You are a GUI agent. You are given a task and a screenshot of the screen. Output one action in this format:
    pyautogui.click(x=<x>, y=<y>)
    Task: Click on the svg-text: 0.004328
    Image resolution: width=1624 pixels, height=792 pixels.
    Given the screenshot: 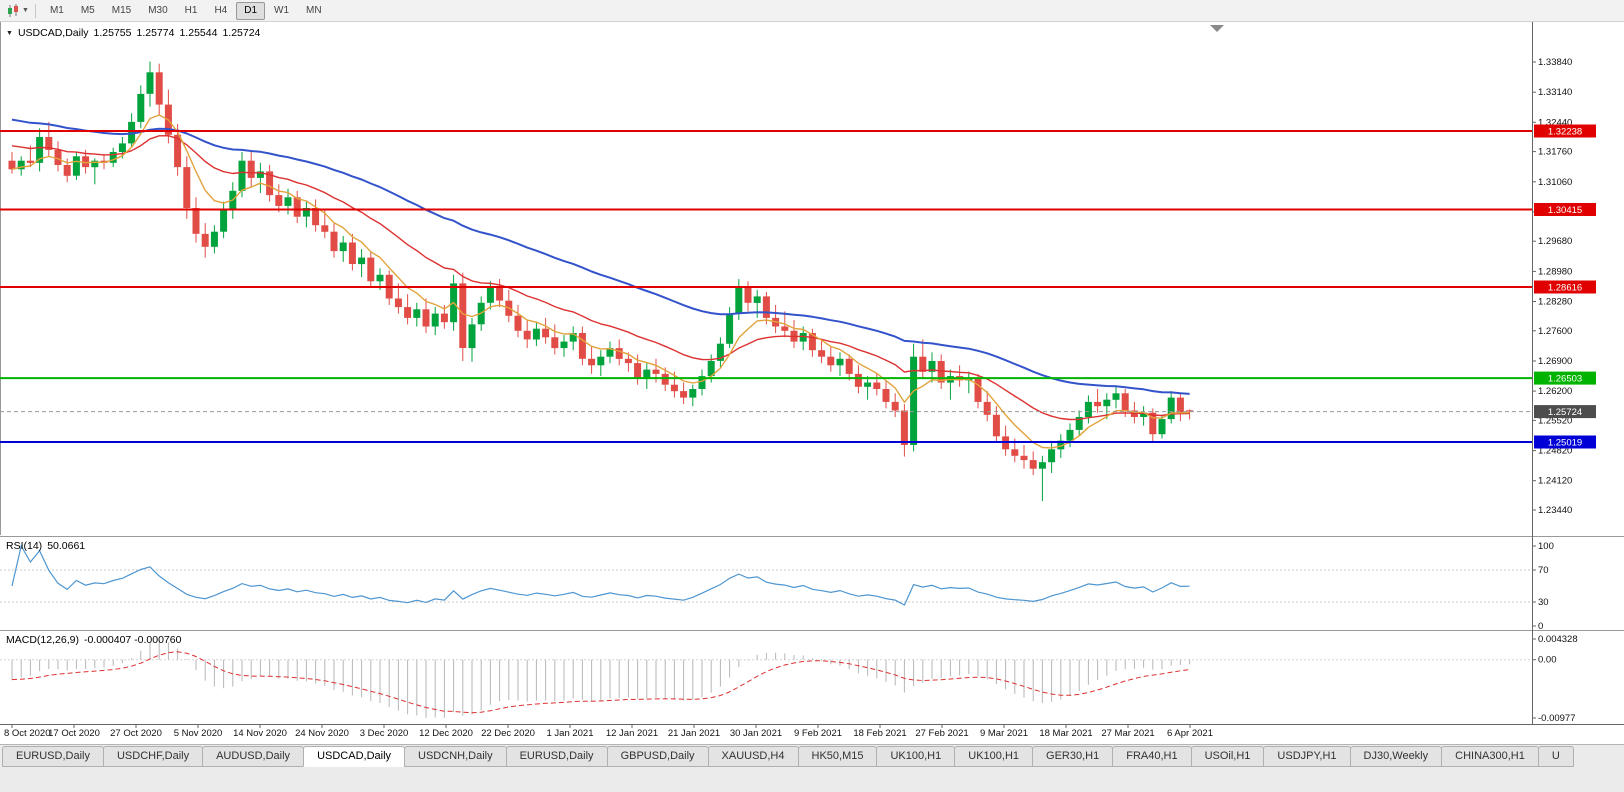 What is the action you would take?
    pyautogui.click(x=1558, y=639)
    